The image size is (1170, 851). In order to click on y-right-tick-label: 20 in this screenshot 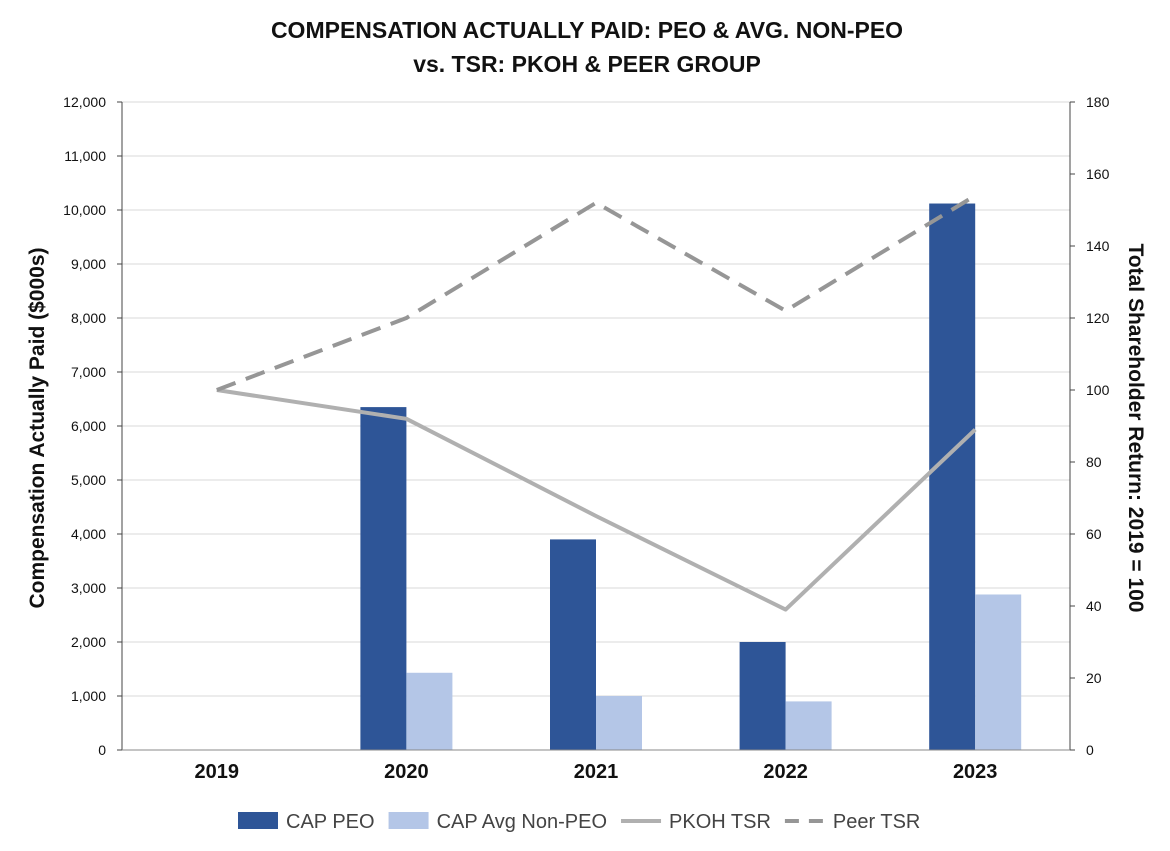, I will do `click(1094, 678)`.